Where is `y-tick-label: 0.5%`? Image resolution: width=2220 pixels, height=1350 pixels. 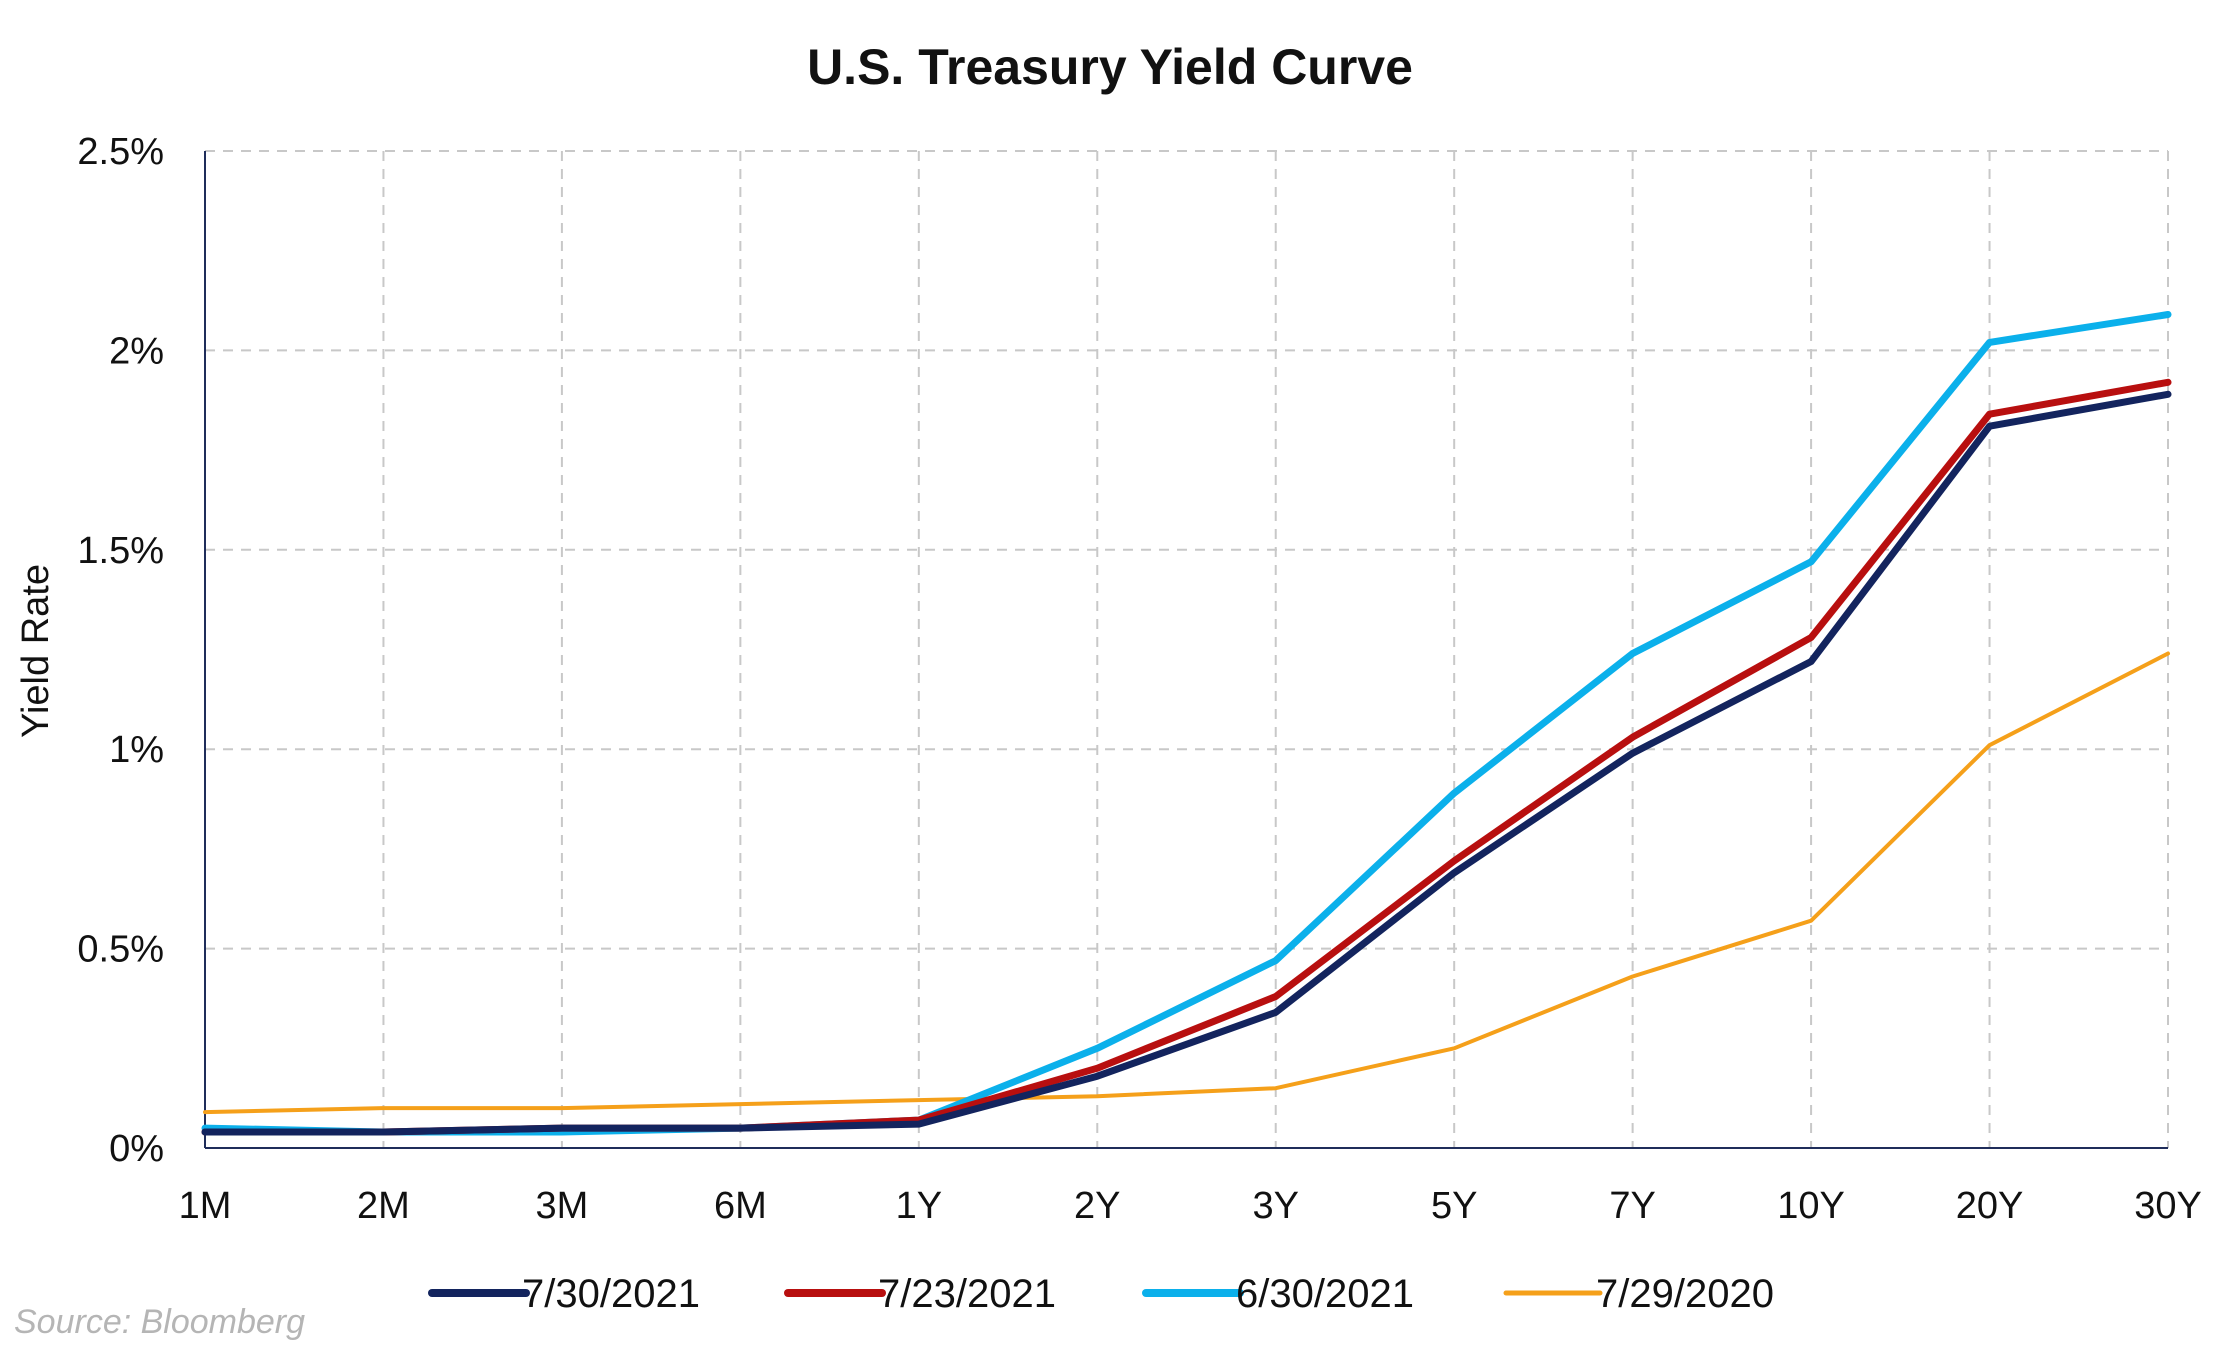 y-tick-label: 0.5% is located at coordinates (120, 950).